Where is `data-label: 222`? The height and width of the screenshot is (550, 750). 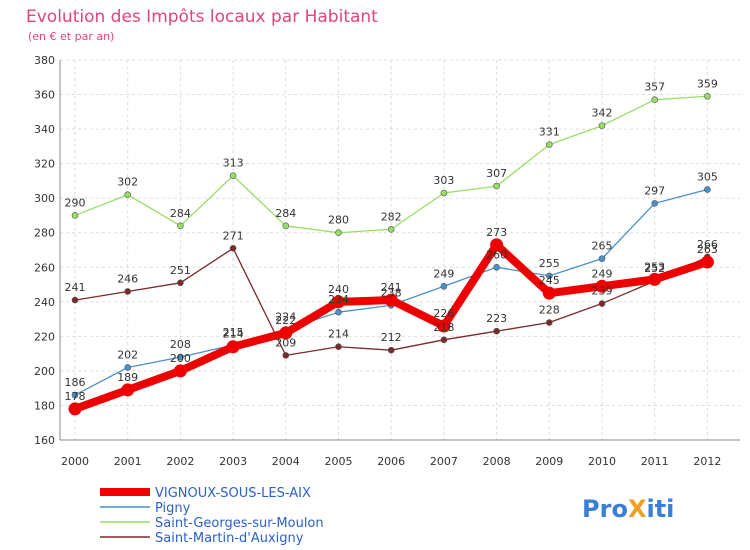
data-label: 222 is located at coordinates (285, 320).